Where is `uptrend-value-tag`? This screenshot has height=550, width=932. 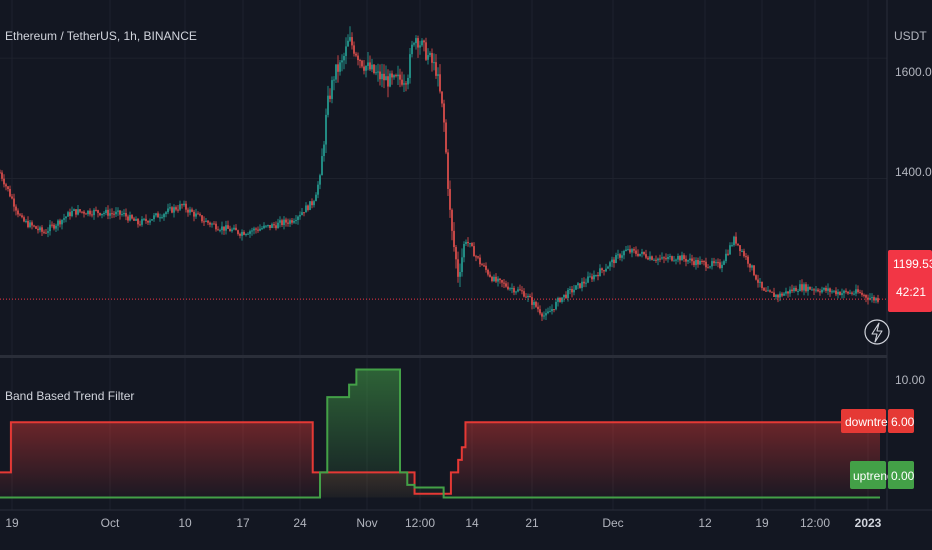 uptrend-value-tag is located at coordinates (901, 475).